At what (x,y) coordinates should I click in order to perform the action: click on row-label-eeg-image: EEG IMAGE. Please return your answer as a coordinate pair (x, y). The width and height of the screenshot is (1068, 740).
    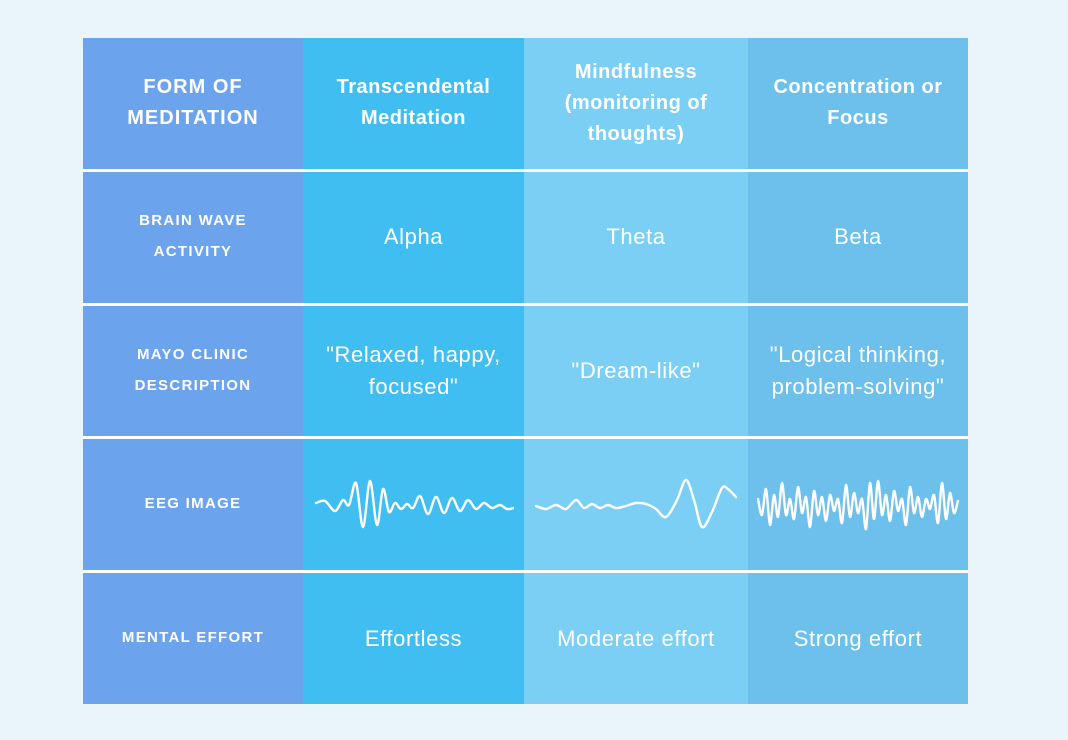
    Looking at the image, I should click on (193, 505).